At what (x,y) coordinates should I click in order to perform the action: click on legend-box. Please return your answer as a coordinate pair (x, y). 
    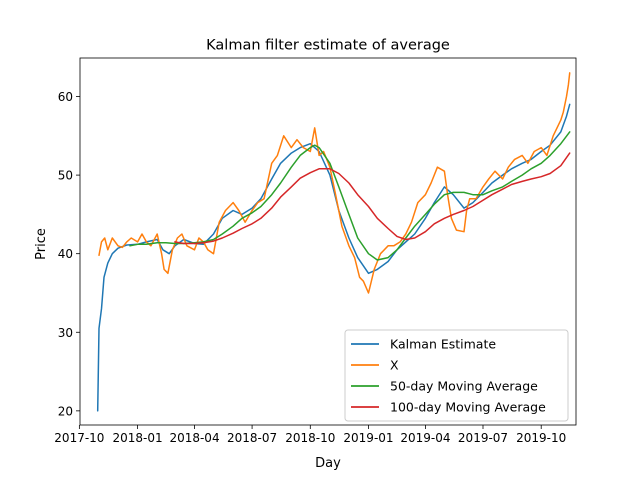
    Looking at the image, I should click on (456, 375).